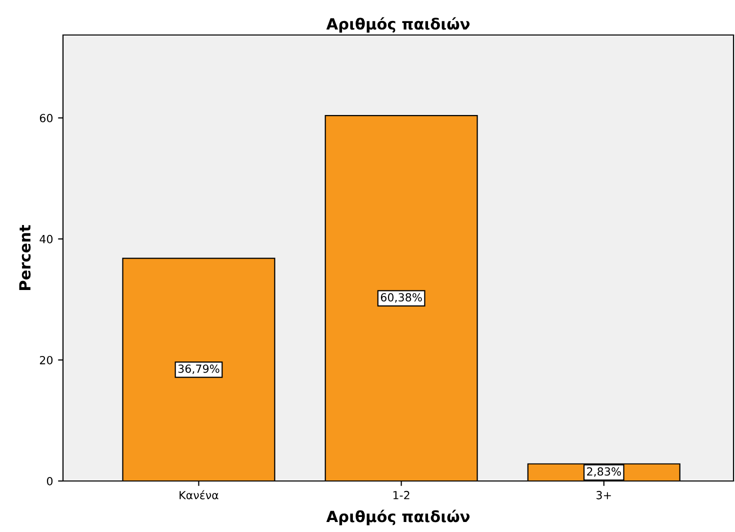 The width and height of the screenshot is (735, 532). What do you see at coordinates (25, 257) in the screenshot?
I see `y-axis-title: Percent` at bounding box center [25, 257].